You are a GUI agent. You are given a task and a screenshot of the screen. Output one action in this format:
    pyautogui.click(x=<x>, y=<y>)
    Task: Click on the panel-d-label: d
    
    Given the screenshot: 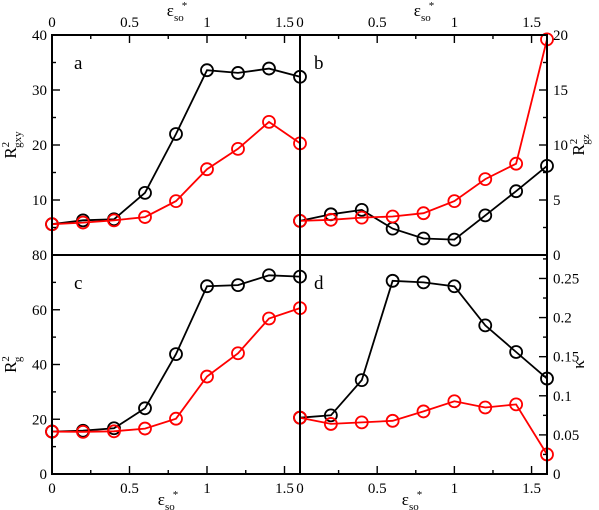 What is the action you would take?
    pyautogui.click(x=319, y=283)
    